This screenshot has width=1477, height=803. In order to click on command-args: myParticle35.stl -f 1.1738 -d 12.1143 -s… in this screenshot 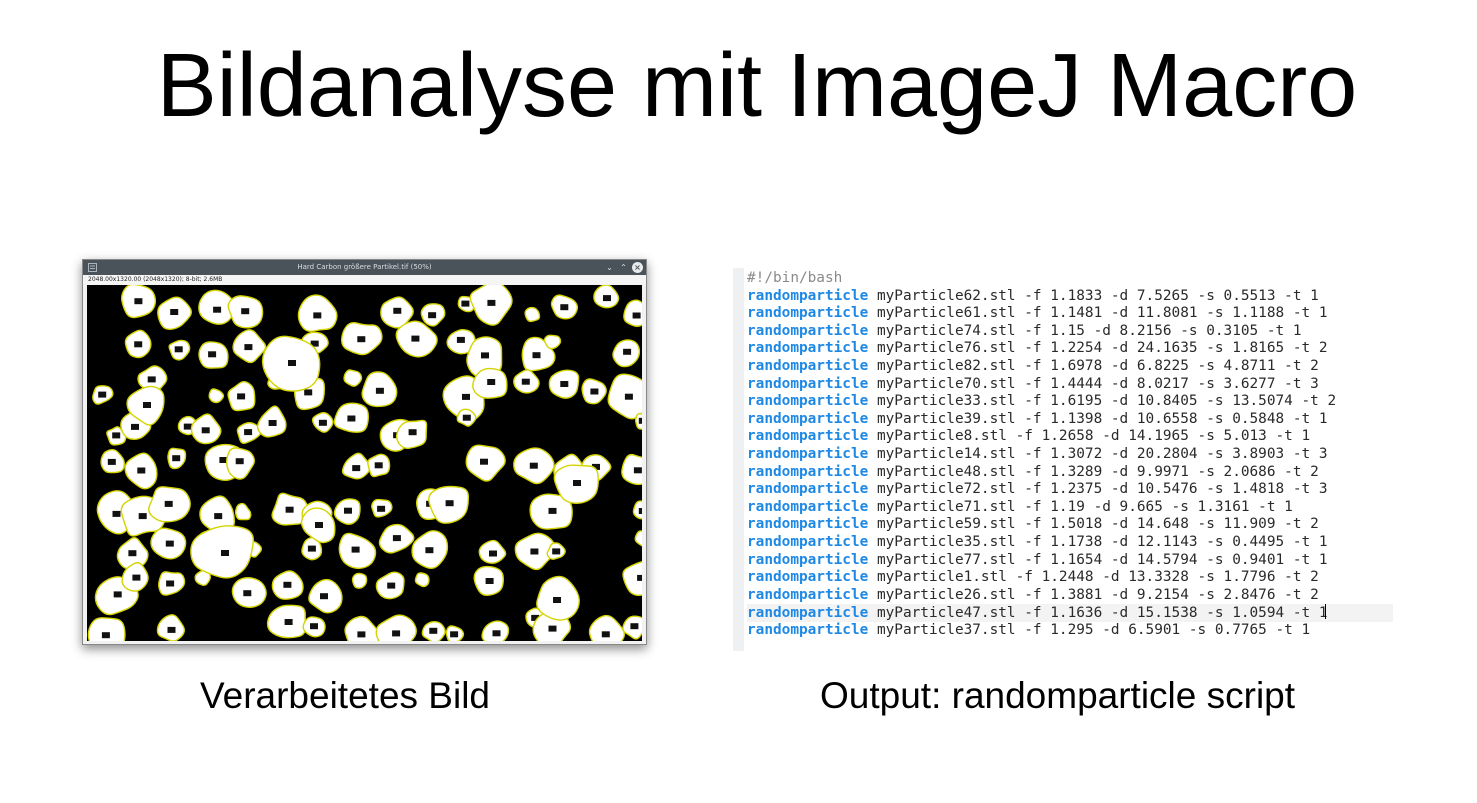, I will do `click(1102, 541)`.